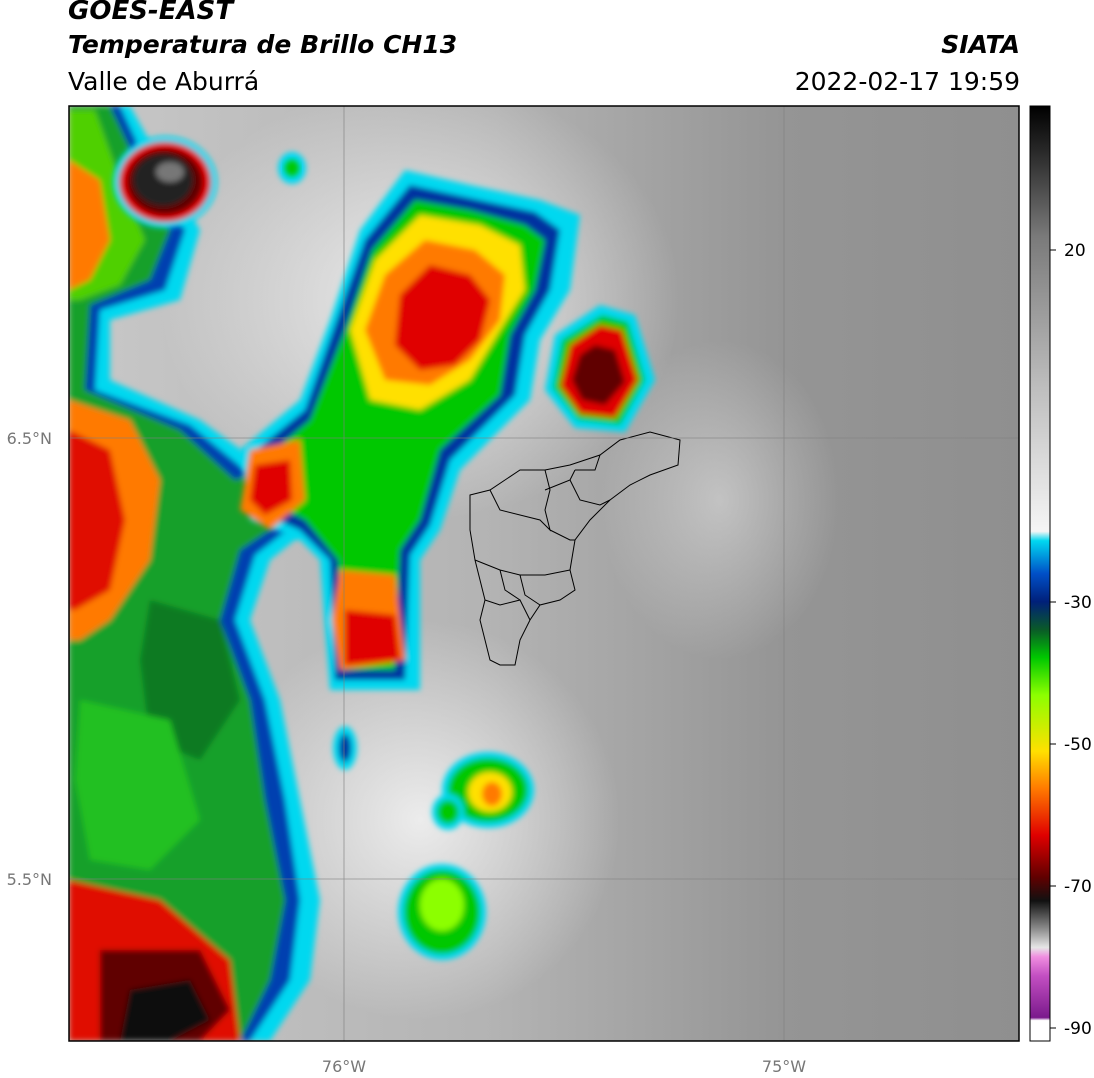  I want to click on colorbar-scale, so click(1040, 573).